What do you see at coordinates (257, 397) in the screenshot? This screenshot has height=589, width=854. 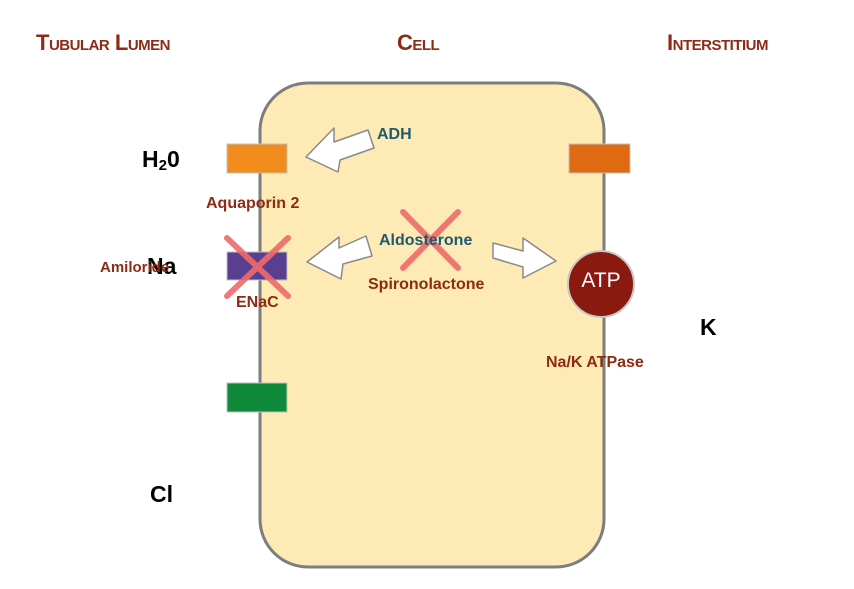 I see `chloride-channel` at bounding box center [257, 397].